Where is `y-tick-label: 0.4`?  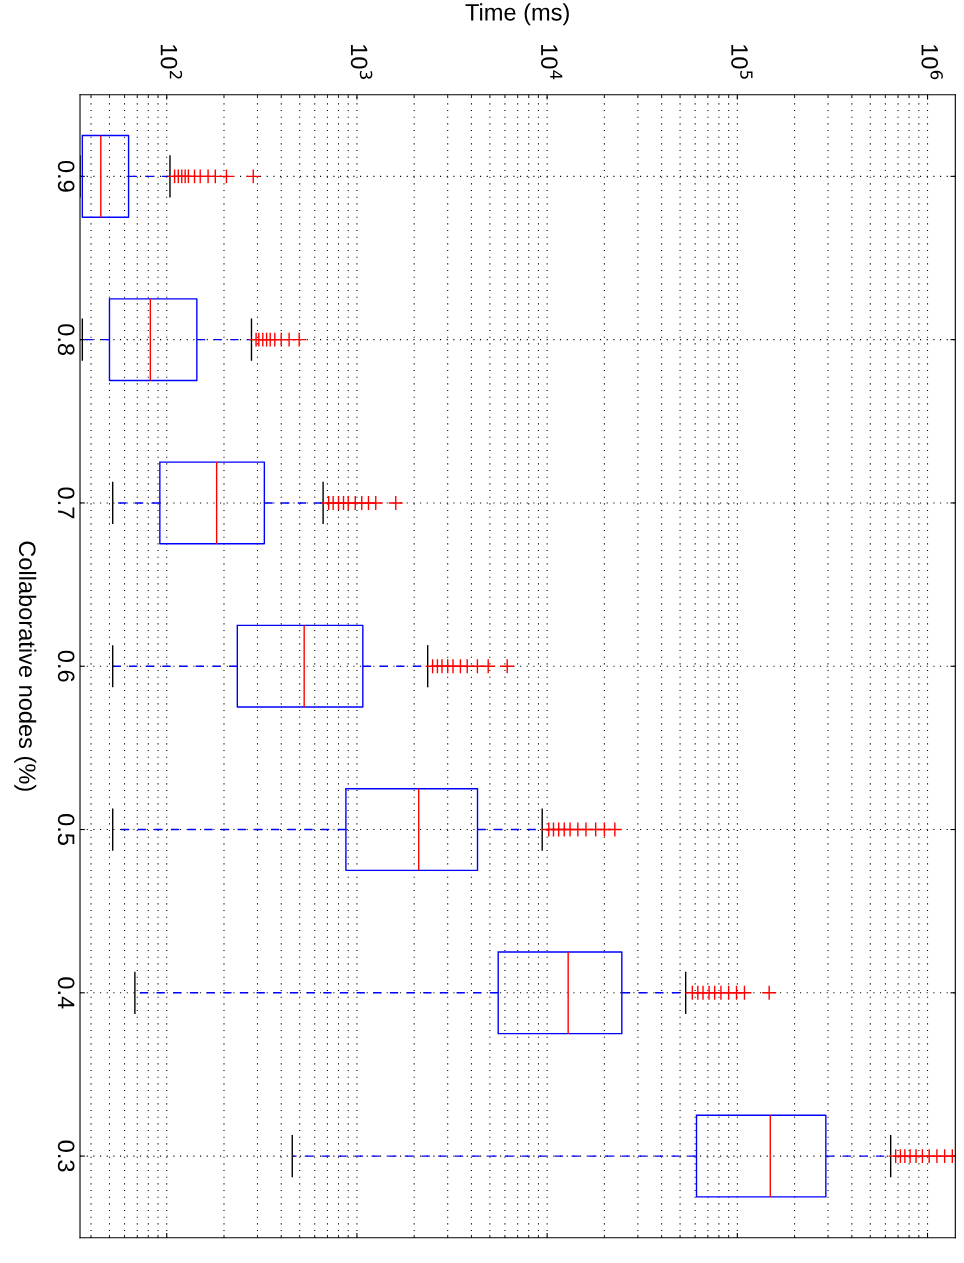 y-tick-label: 0.4 is located at coordinates (66, 993).